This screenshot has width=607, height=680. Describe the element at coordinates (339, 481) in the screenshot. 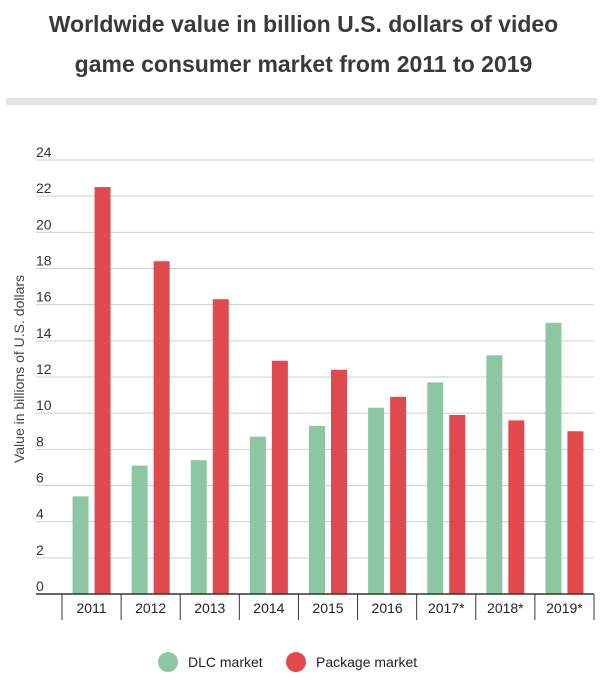

I see `bar-package-2015` at that location.